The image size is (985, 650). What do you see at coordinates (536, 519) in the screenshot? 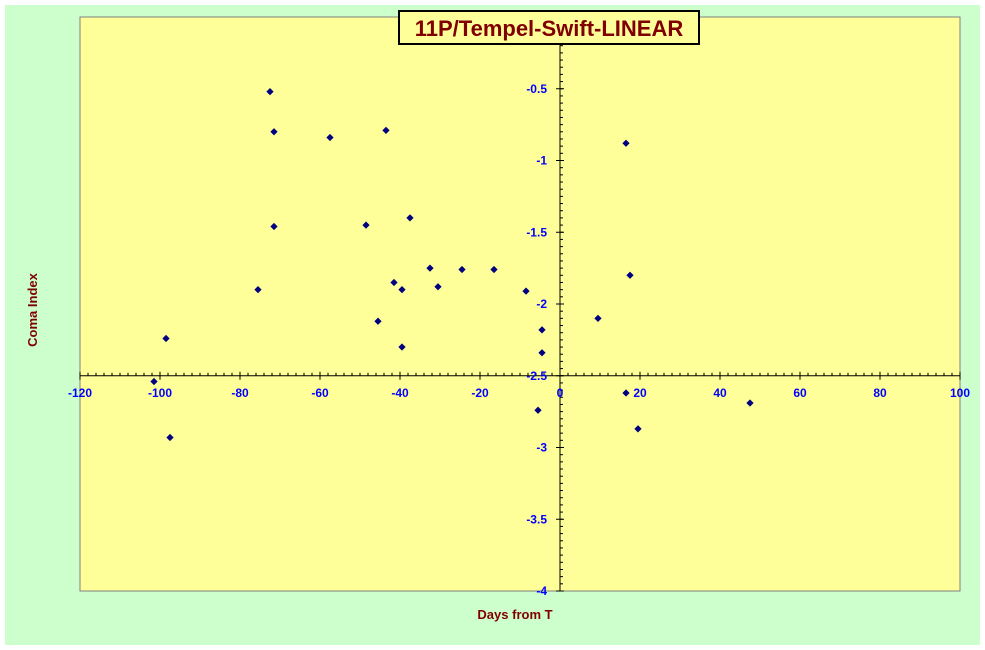
I see `y-tick-label: -3.5` at bounding box center [536, 519].